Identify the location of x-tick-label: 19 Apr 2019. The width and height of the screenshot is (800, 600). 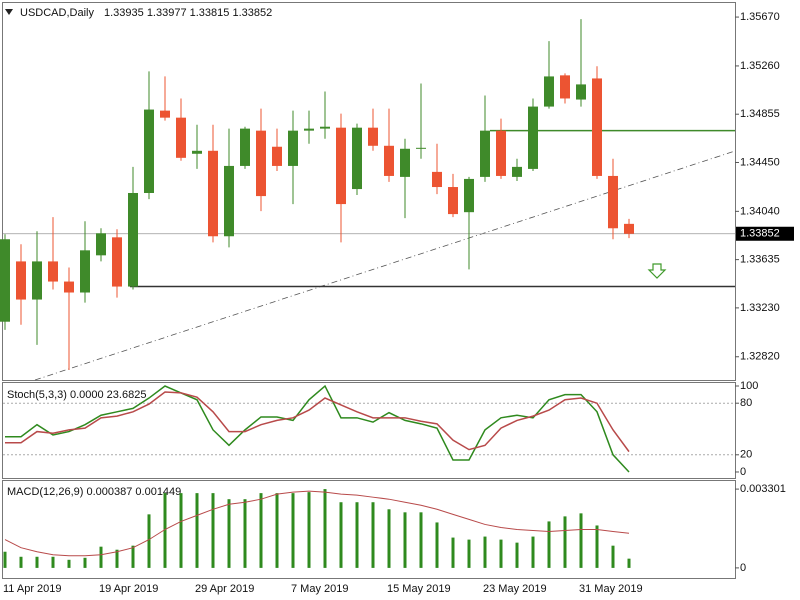
(128, 589).